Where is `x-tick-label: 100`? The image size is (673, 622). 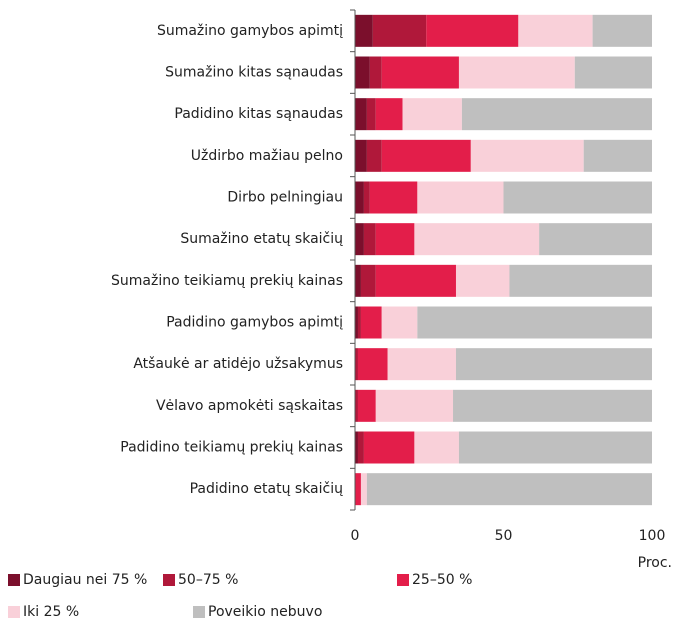 x-tick-label: 100 is located at coordinates (652, 536).